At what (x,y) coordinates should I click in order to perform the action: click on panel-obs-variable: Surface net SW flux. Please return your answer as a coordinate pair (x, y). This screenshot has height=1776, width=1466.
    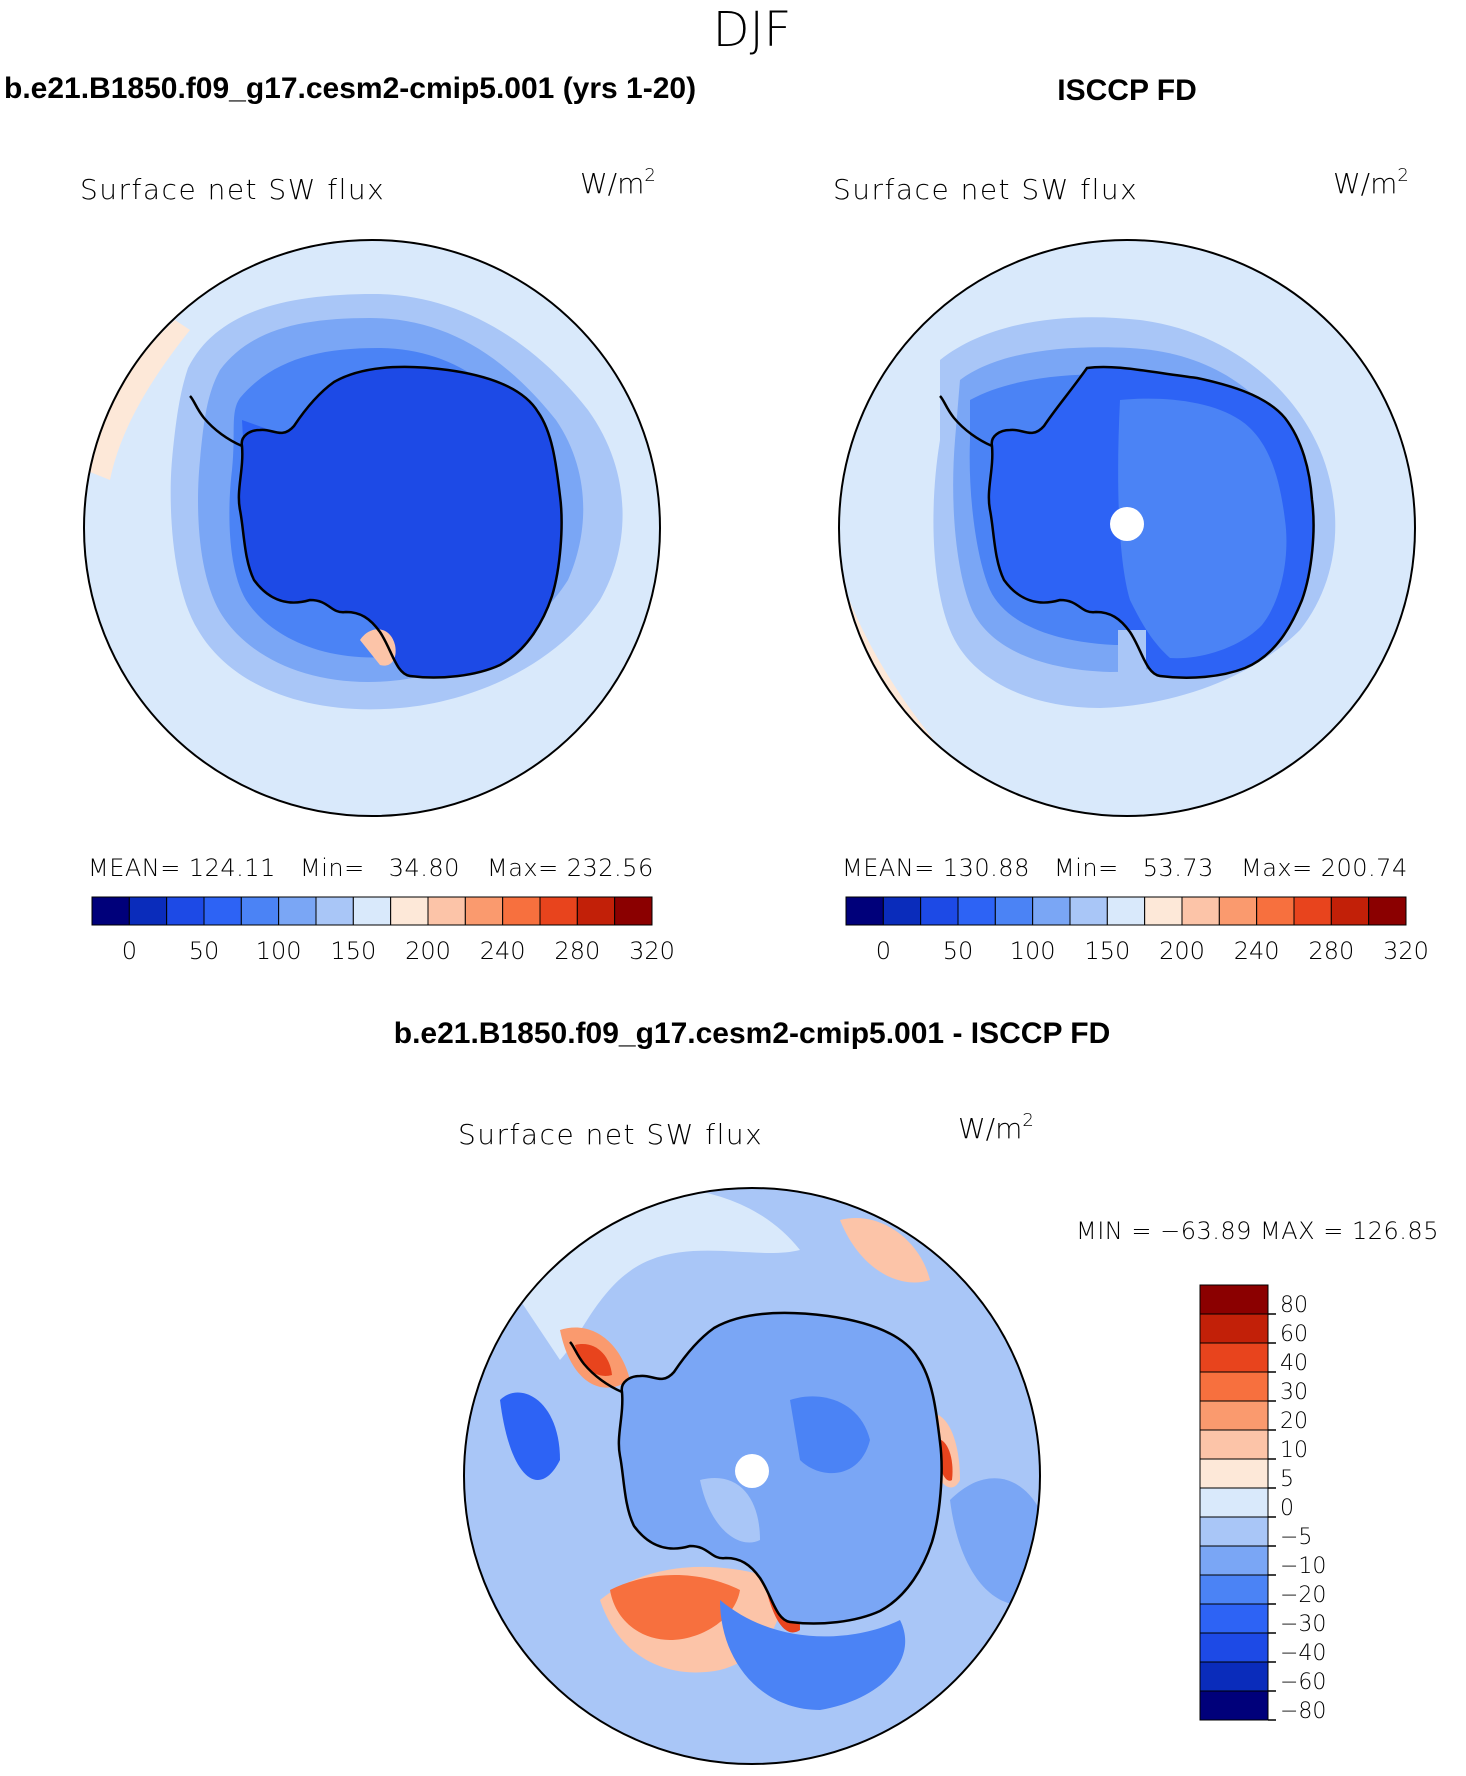
    Looking at the image, I should click on (985, 189).